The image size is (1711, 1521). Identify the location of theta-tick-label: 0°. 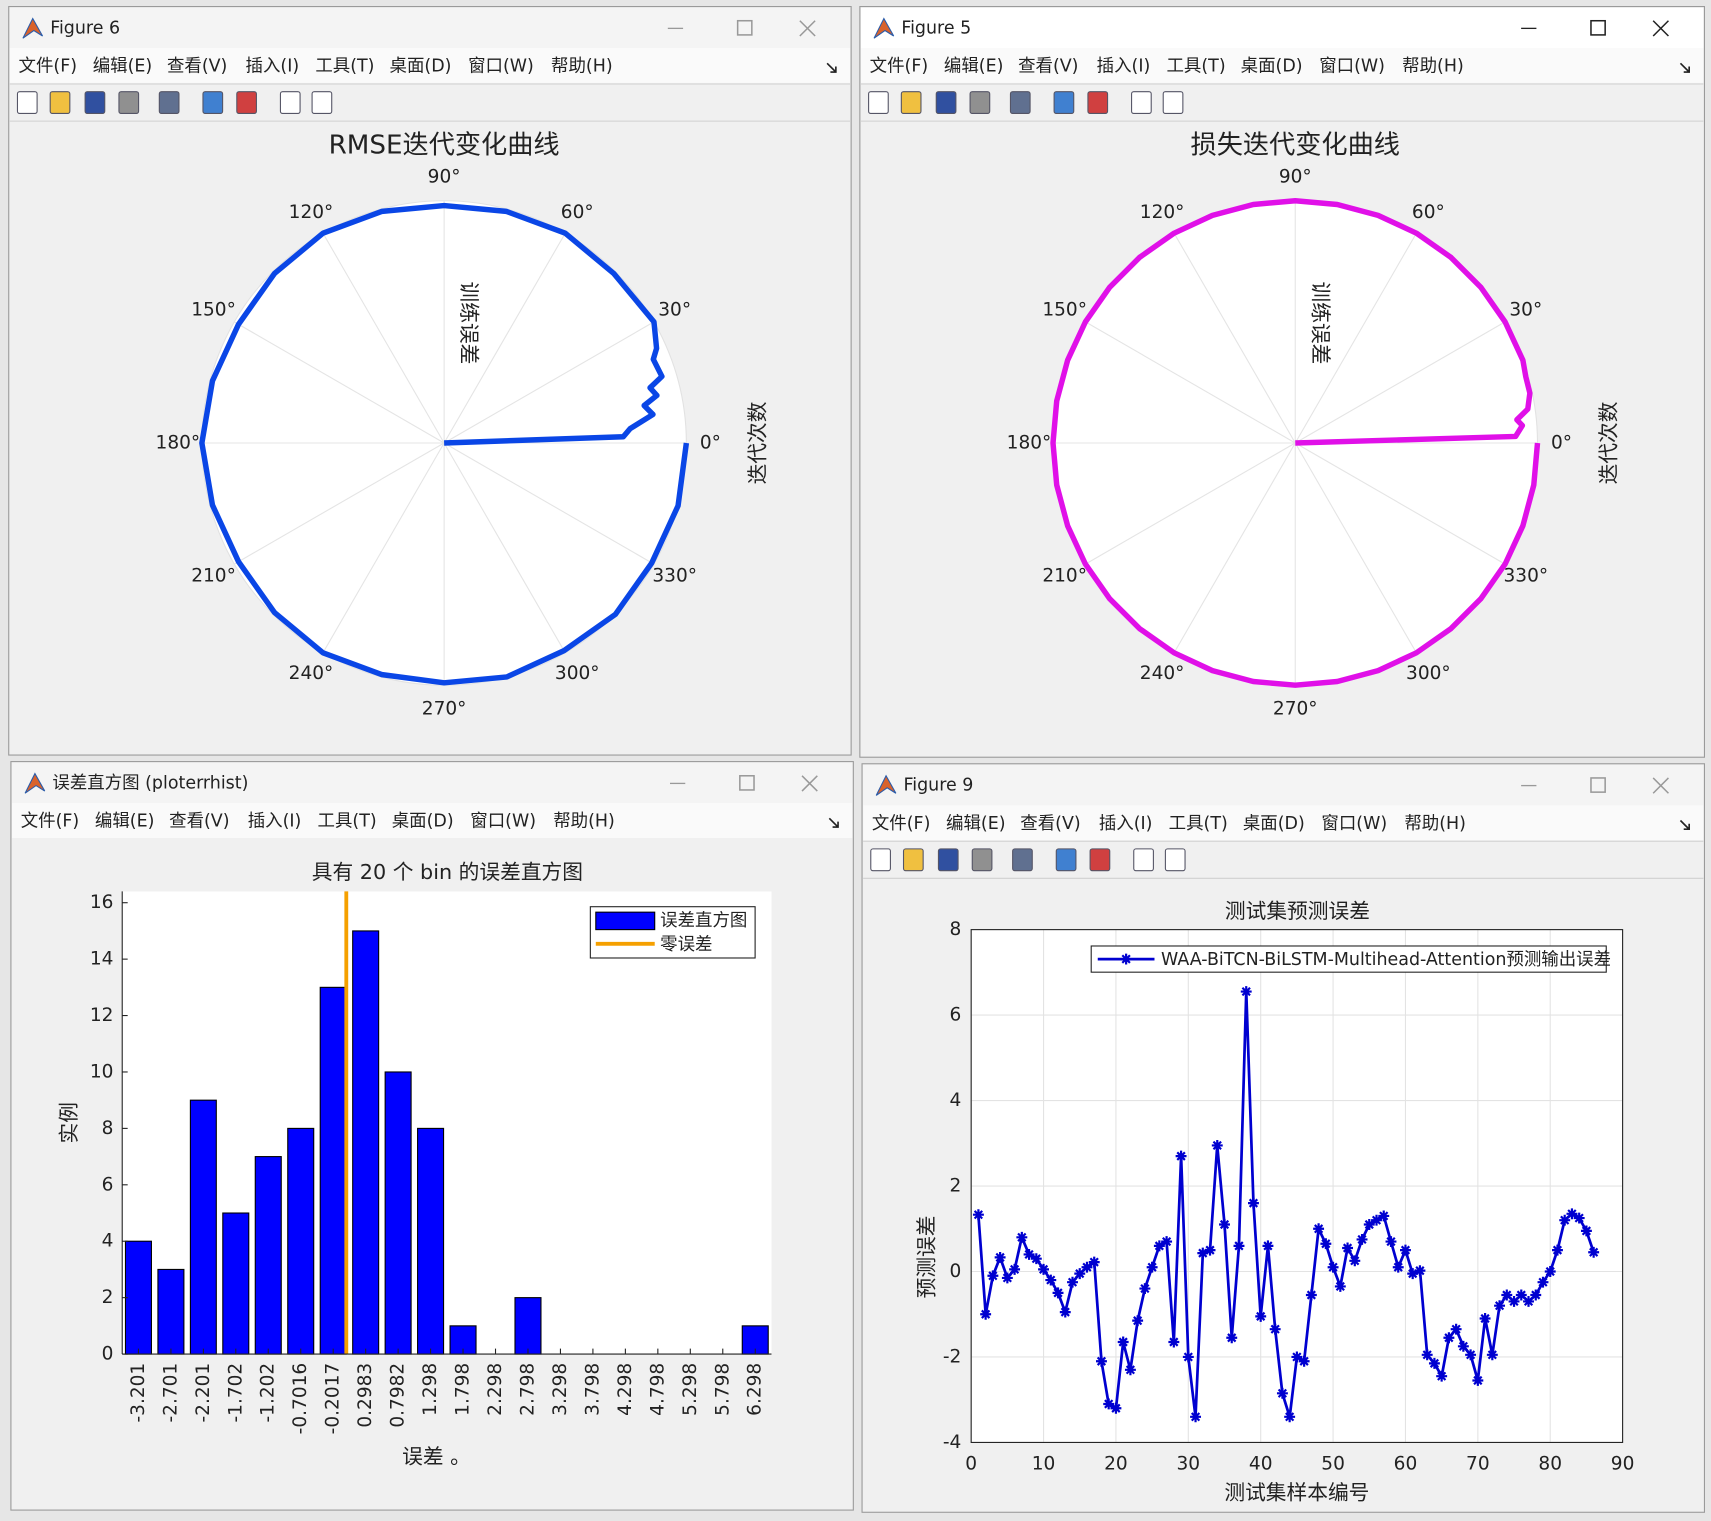
(1561, 442).